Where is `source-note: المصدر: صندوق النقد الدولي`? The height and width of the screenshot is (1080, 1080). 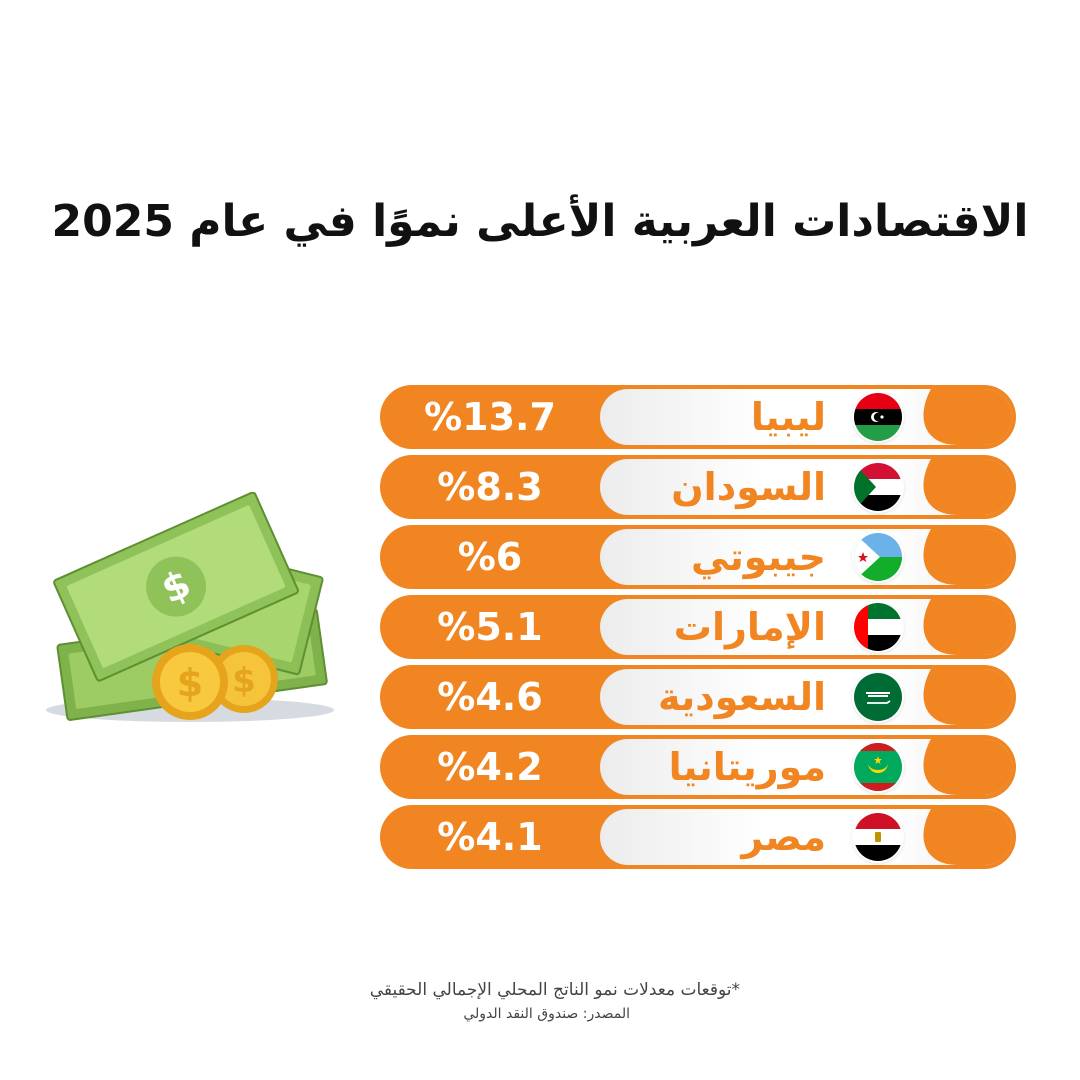 source-note: المصدر: صندوق النقد الدولي is located at coordinates (546, 1014).